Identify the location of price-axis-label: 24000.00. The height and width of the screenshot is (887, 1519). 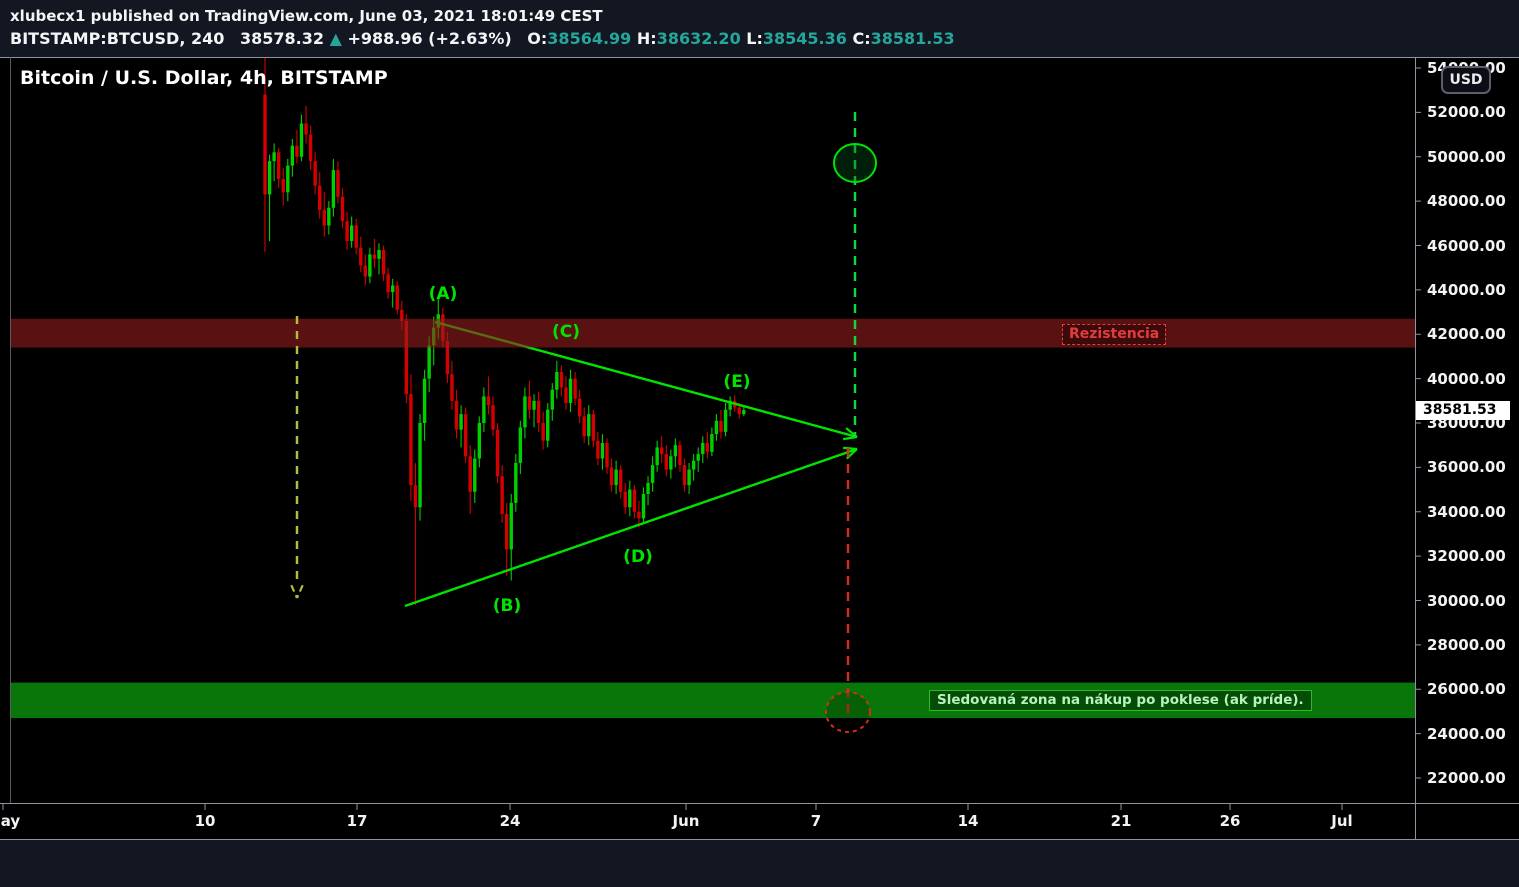
(1466, 733).